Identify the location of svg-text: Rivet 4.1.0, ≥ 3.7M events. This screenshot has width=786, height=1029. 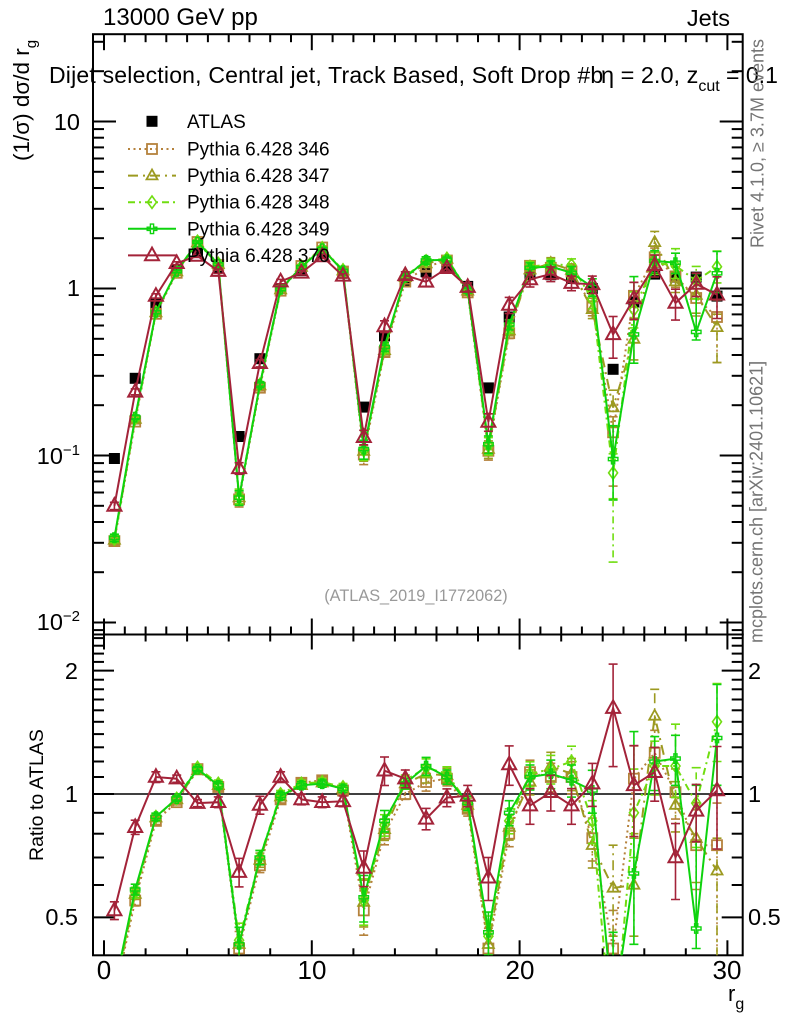
(758, 143).